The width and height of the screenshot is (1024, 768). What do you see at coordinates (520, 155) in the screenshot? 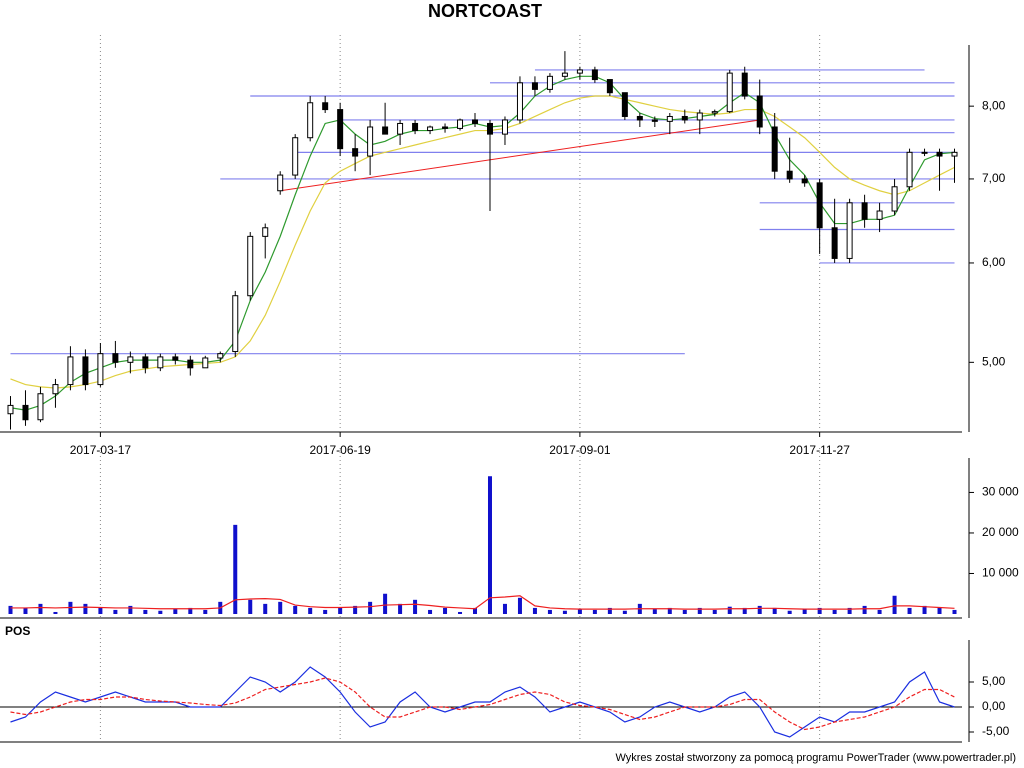
I see `trend-line` at bounding box center [520, 155].